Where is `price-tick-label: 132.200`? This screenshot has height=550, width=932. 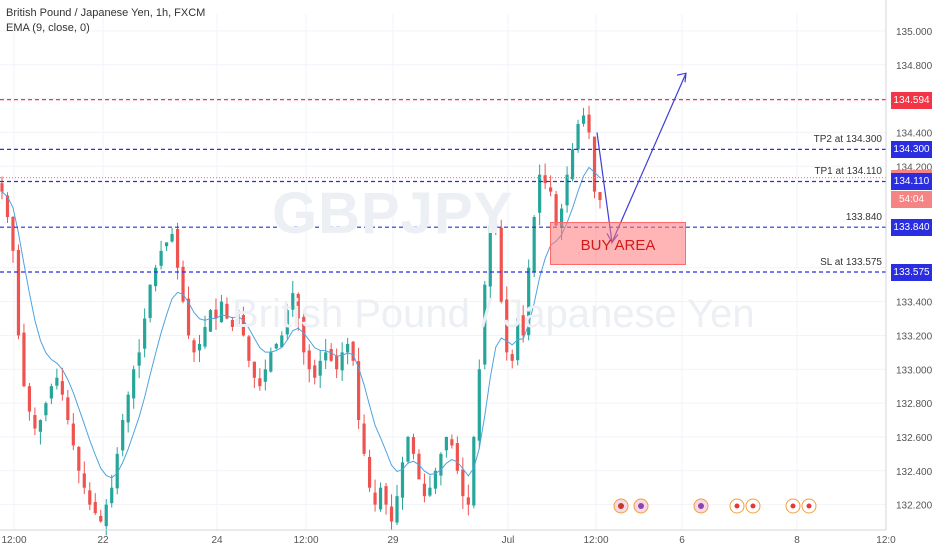
price-tick-label: 132.200 is located at coordinates (914, 506).